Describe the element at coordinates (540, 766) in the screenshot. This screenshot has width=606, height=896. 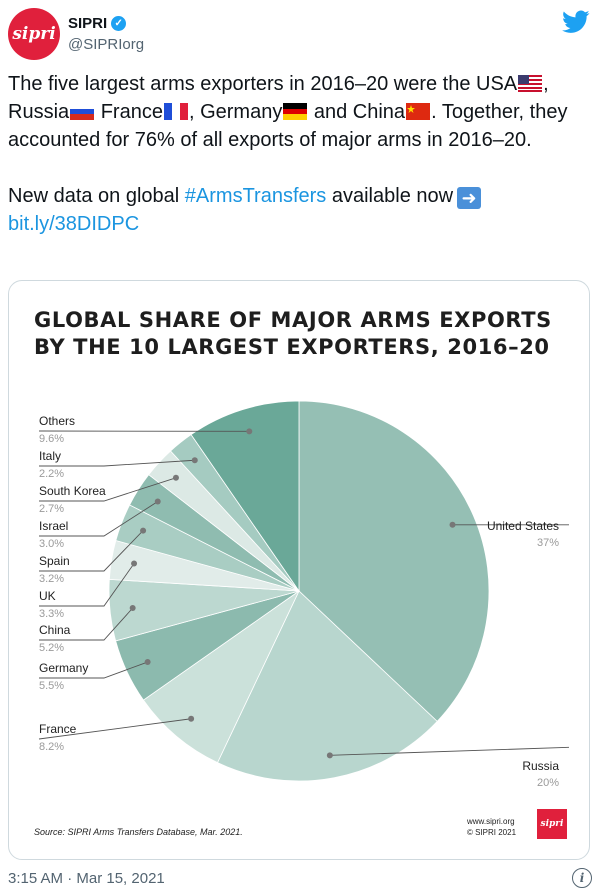
I see `slice-label: Russia` at that location.